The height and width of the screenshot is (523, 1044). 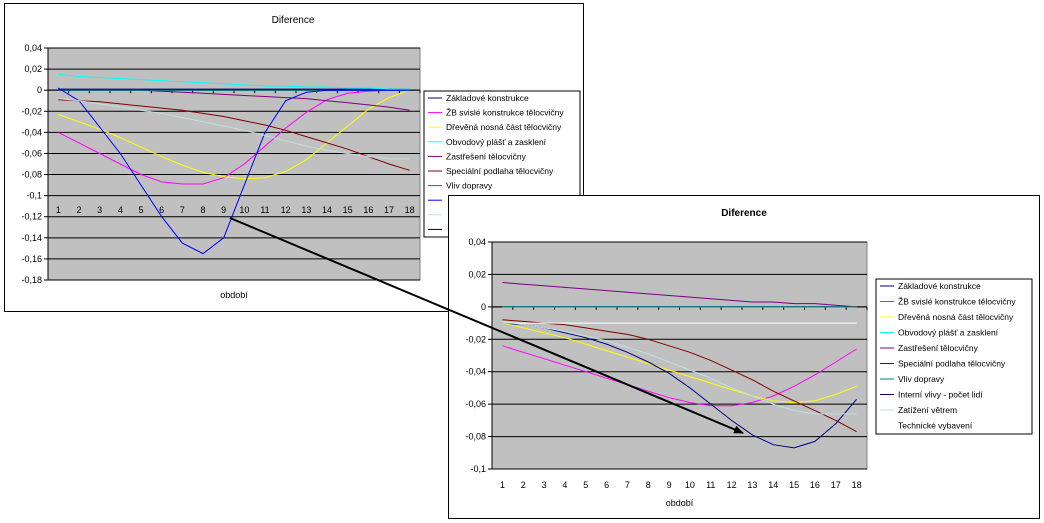 I want to click on legend-box, so click(x=954, y=356).